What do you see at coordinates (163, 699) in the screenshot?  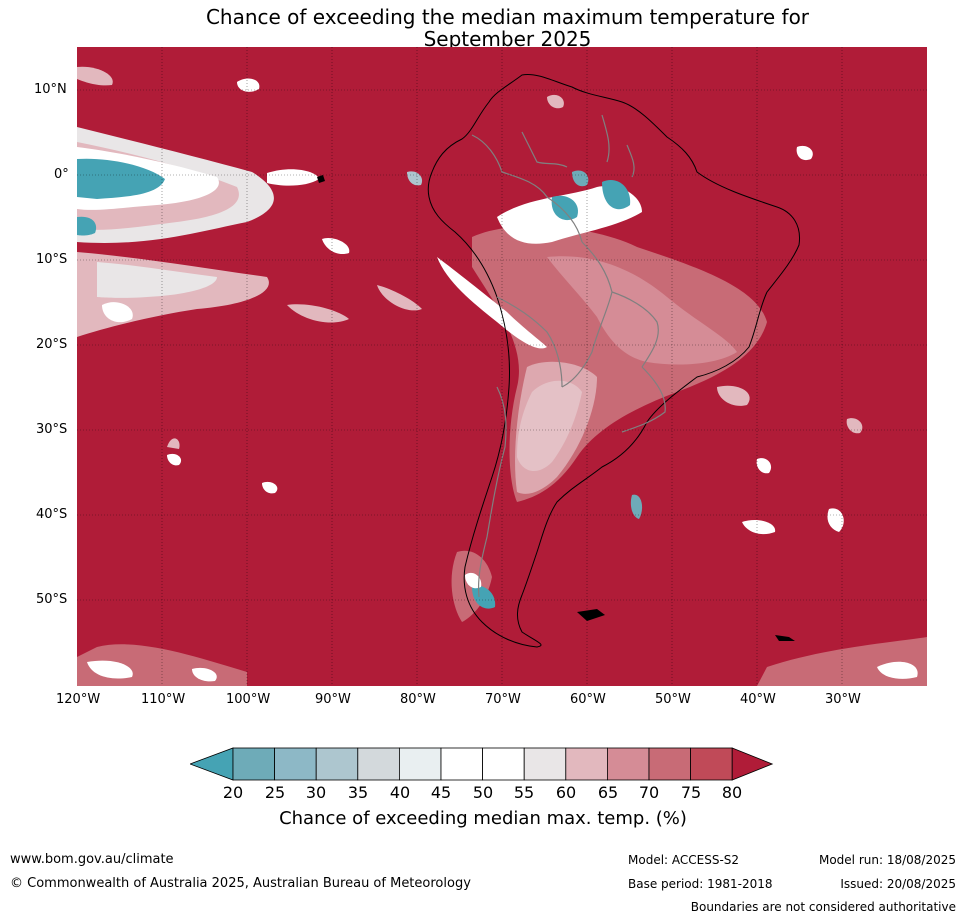 I see `lon-label-110w: 110°W` at bounding box center [163, 699].